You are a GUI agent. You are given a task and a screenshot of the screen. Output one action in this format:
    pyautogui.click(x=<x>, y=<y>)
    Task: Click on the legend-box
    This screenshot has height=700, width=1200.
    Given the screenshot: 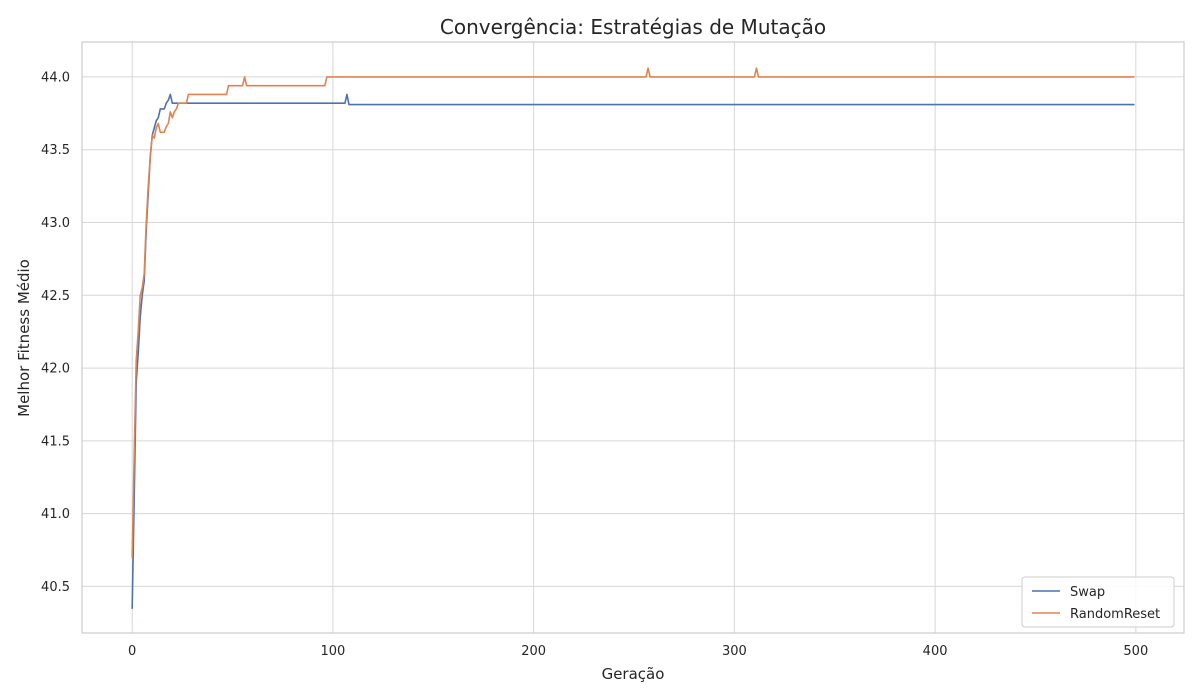 What is the action you would take?
    pyautogui.click(x=1098, y=602)
    